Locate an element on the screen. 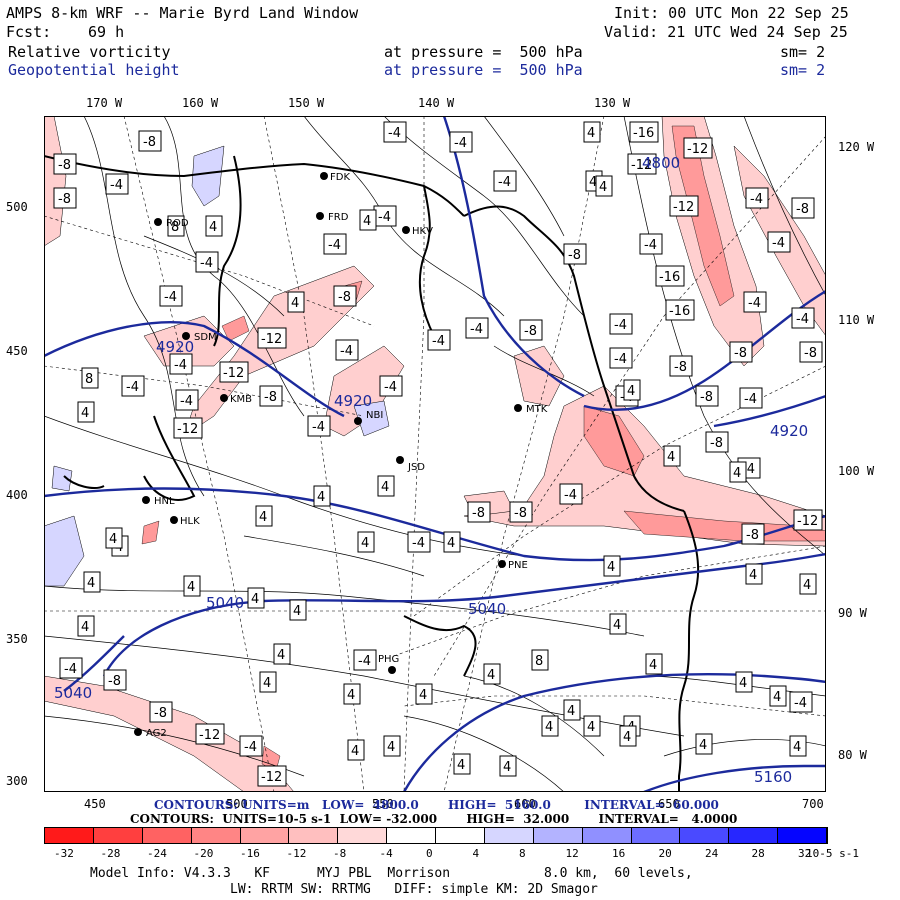  x-tick-label: 600 is located at coordinates (525, 804).